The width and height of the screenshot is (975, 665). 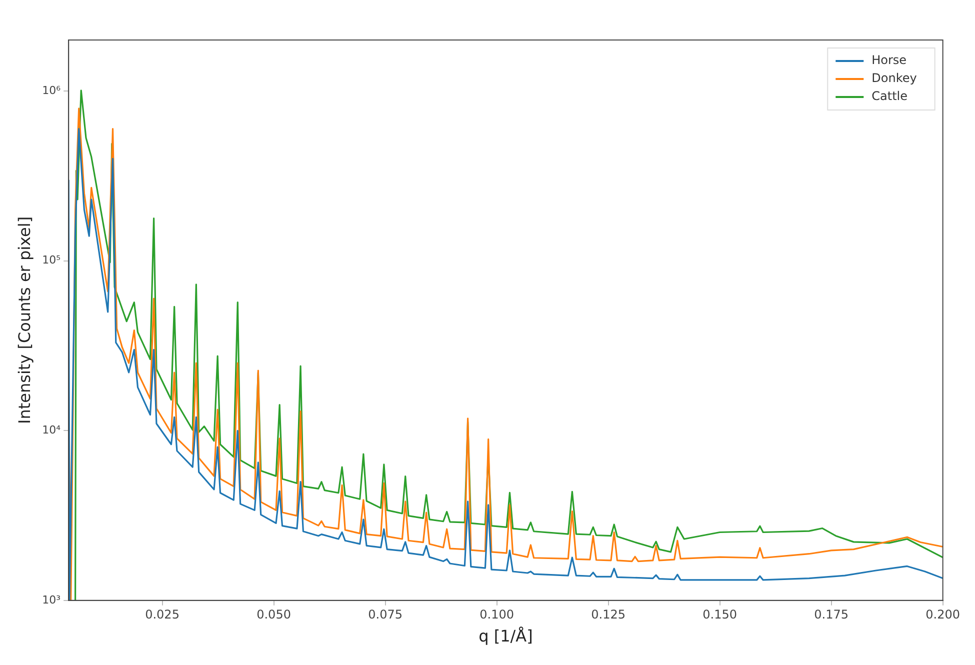 What do you see at coordinates (385, 615) in the screenshot?
I see `x-tick-label: 0.075` at bounding box center [385, 615].